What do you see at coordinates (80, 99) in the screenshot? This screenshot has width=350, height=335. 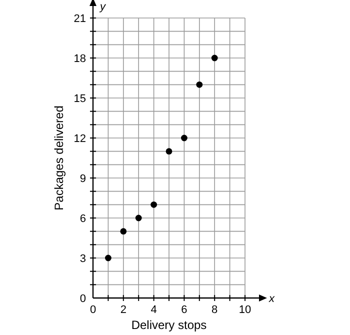 I see `y-tick-label: 15` at bounding box center [80, 99].